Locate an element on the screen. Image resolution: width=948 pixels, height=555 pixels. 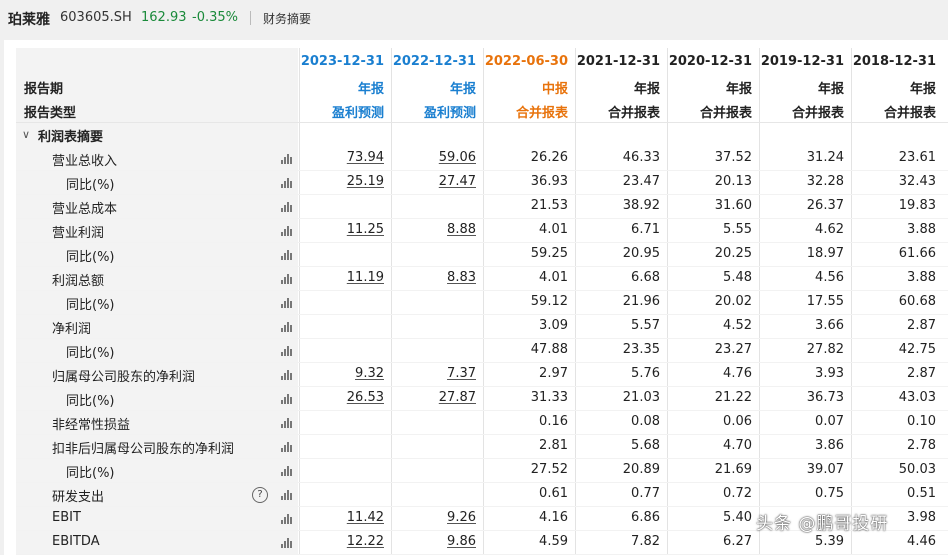
period-row-label: 报告期 is located at coordinates (44, 89).